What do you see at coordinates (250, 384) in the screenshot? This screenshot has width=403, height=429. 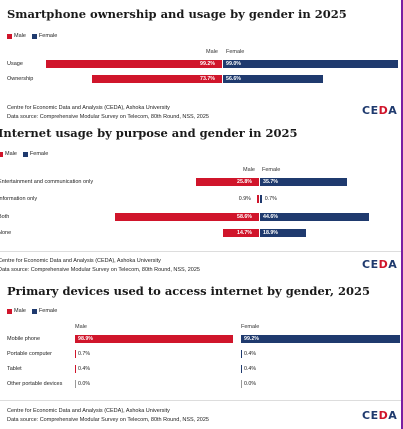 I see `value-label-female: 0.0%` at bounding box center [250, 384].